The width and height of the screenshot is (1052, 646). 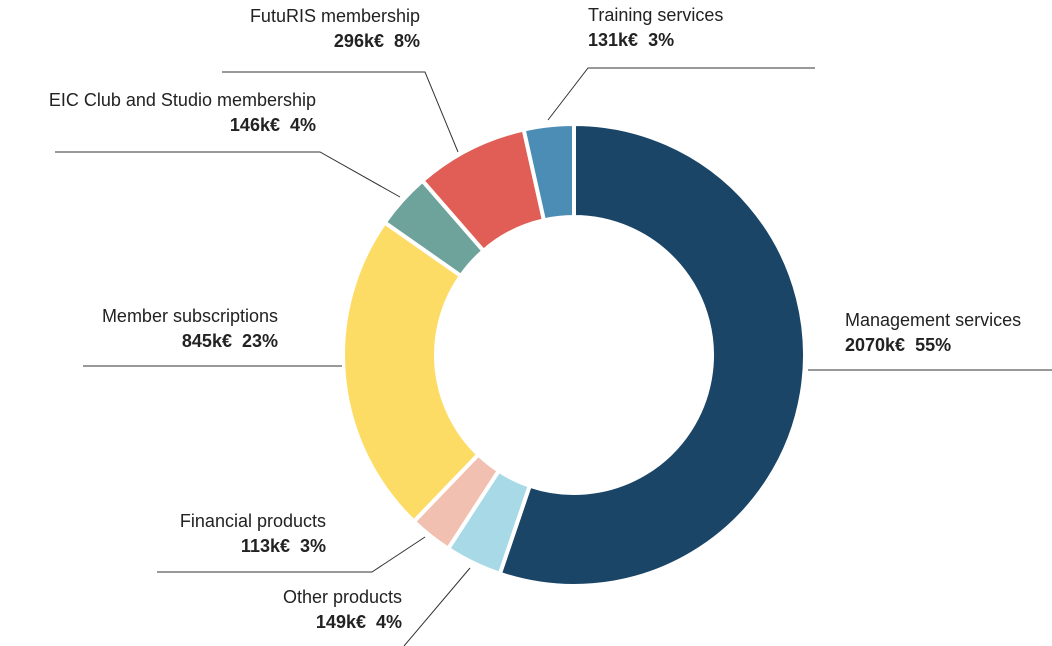 What do you see at coordinates (613, 40) in the screenshot?
I see `value-label: 131k€` at bounding box center [613, 40].